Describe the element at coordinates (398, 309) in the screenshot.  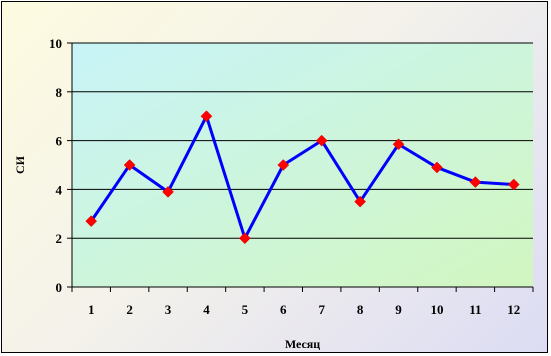
I see `x-tick-label: 9` at that location.